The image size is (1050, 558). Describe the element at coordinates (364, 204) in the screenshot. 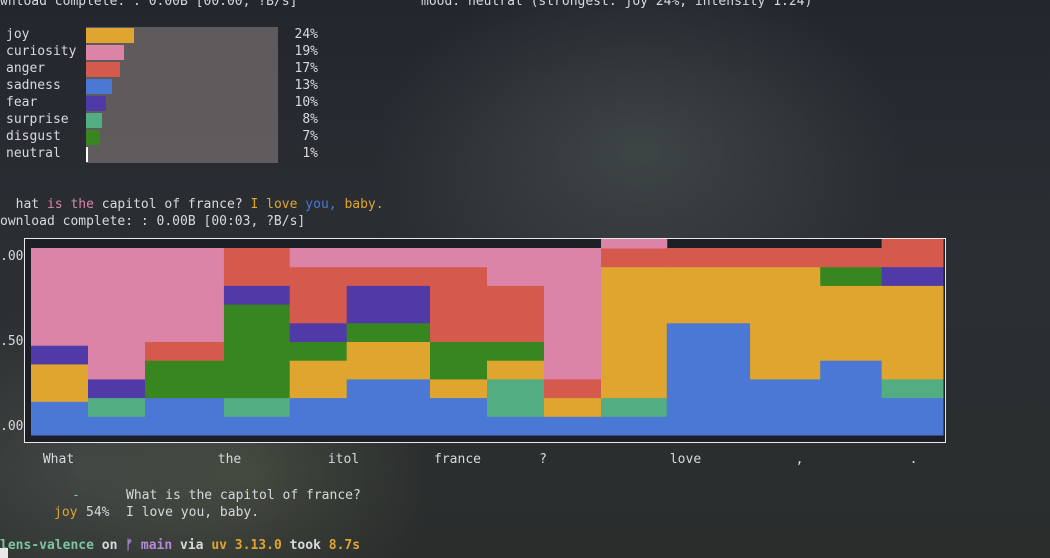

I see `word-baby: baby.` at that location.